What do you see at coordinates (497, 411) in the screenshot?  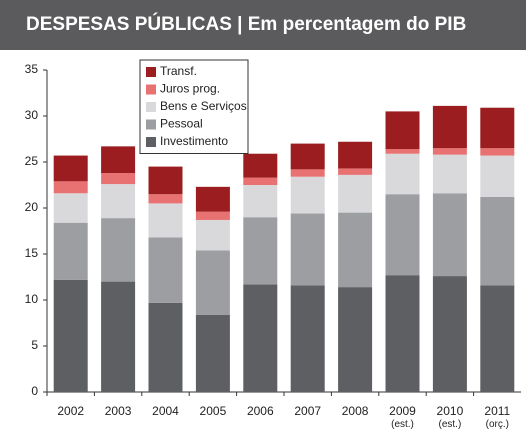 I see `x-tick-line: 2011` at bounding box center [497, 411].